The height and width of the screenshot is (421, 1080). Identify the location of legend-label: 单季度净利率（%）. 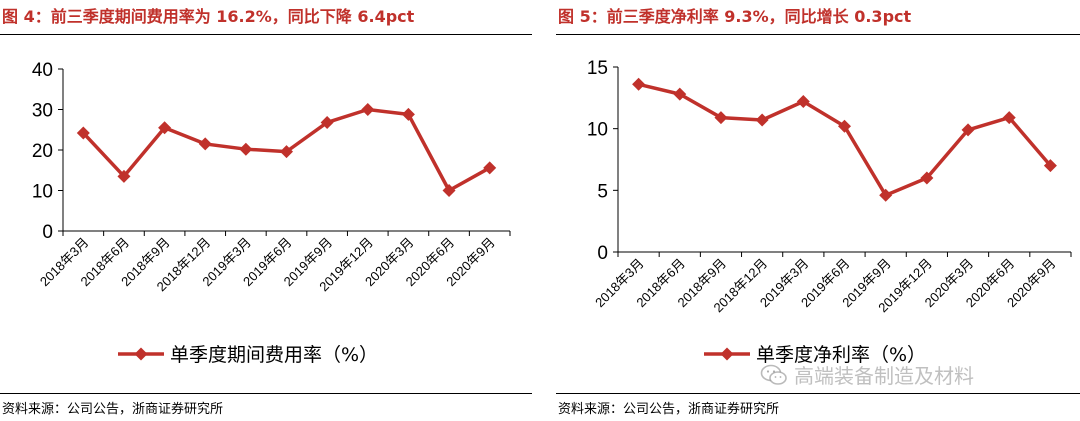
(841, 355).